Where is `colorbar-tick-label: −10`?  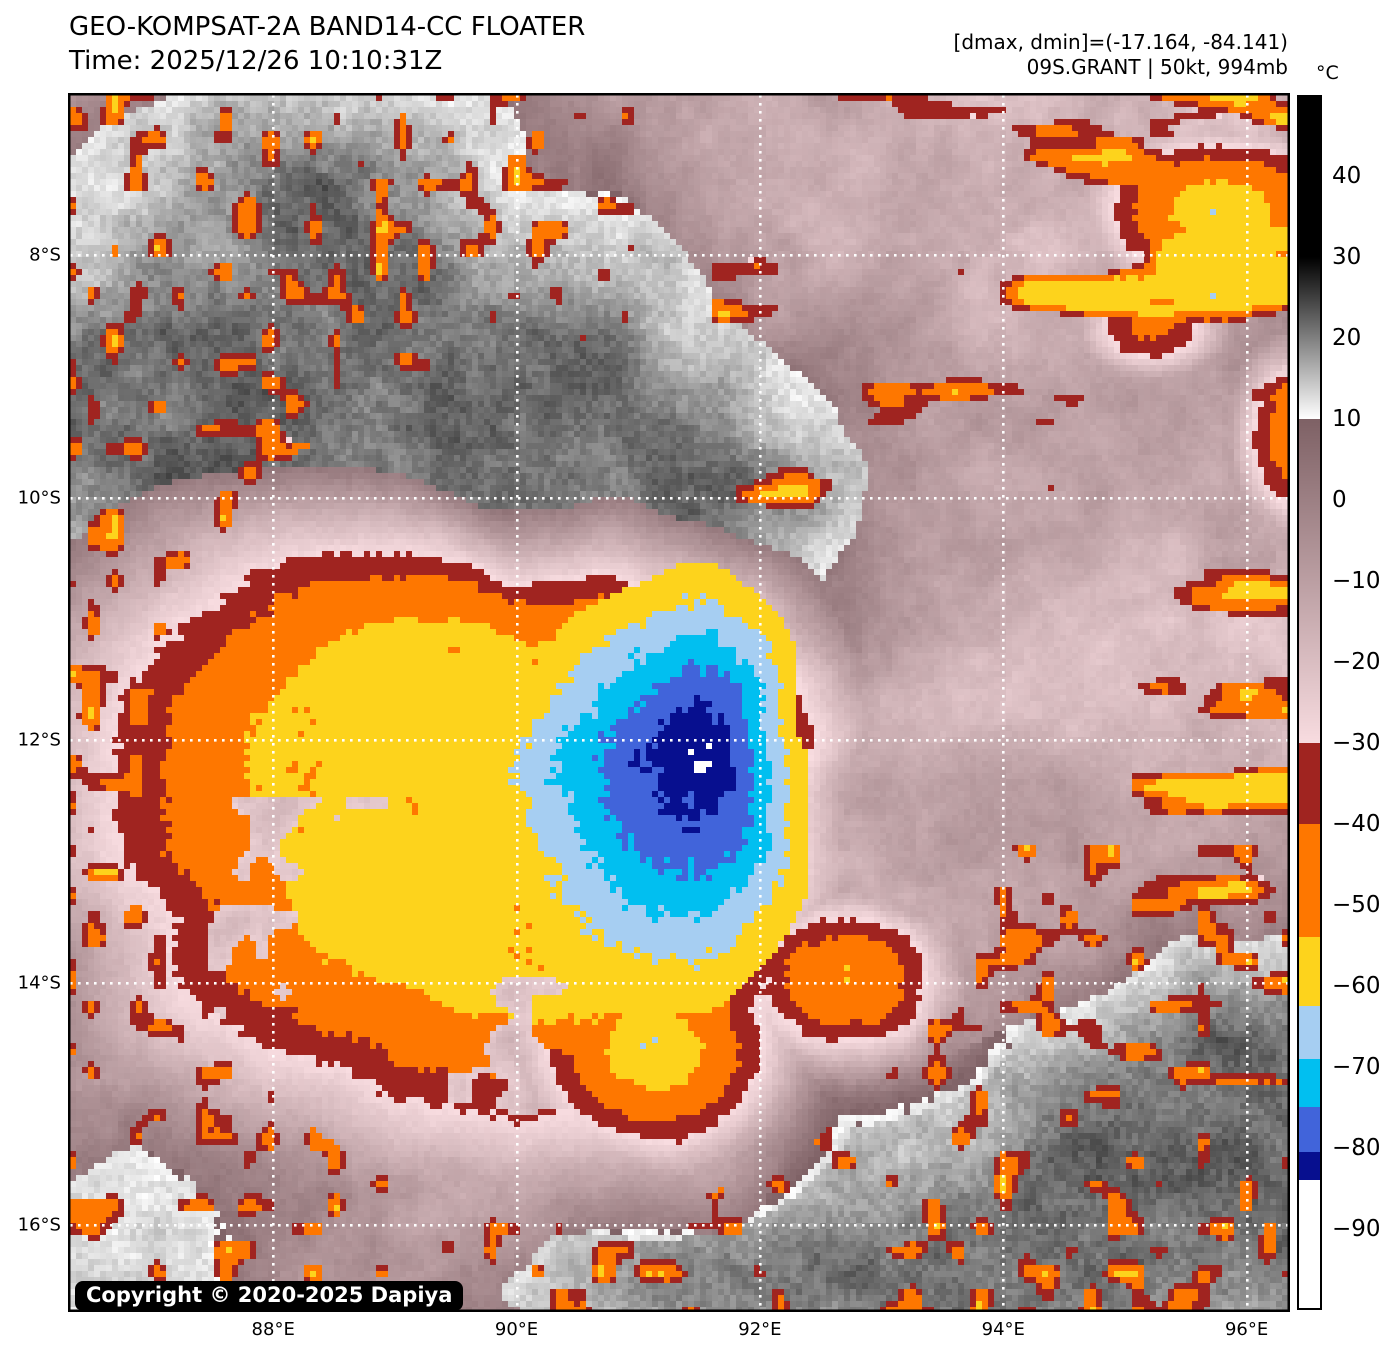 colorbar-tick-label: −10 is located at coordinates (1356, 581).